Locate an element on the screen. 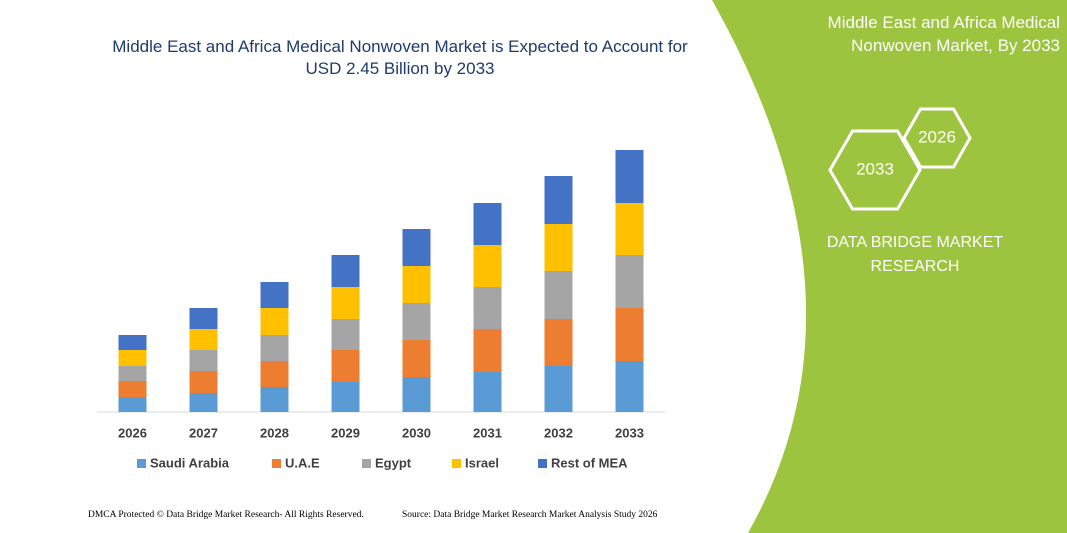 Image resolution: width=1067 pixels, height=533 pixels. x-tick-label: 2033 is located at coordinates (629, 432).